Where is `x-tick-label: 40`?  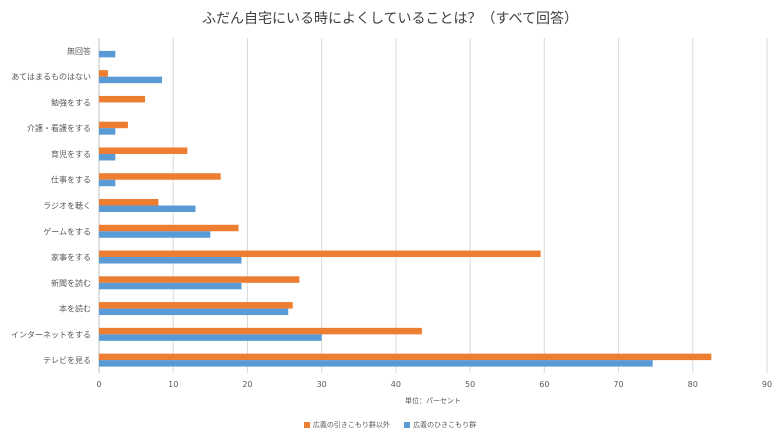 x-tick-label: 40 is located at coordinates (396, 384).